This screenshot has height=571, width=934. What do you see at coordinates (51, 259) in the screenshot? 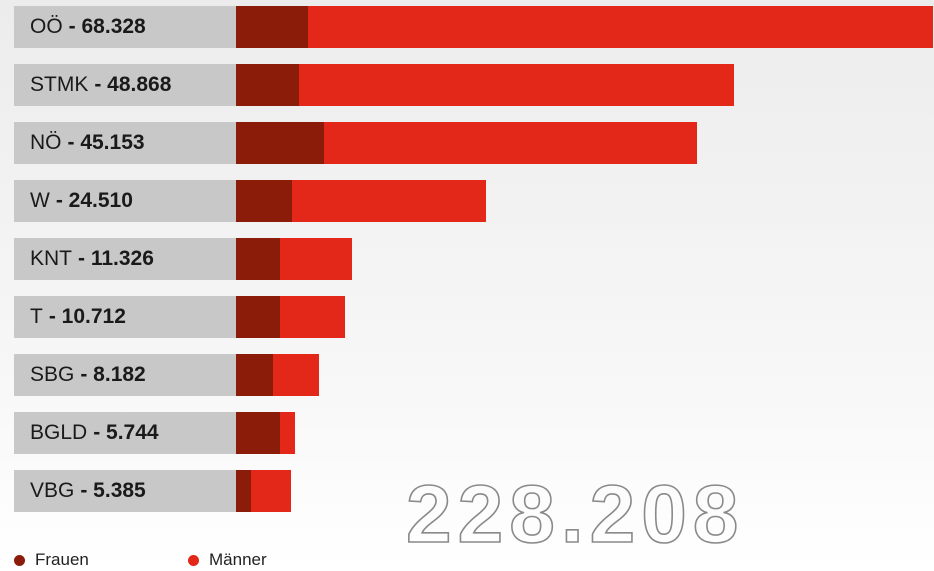
I see `category-name: KNT` at bounding box center [51, 259].